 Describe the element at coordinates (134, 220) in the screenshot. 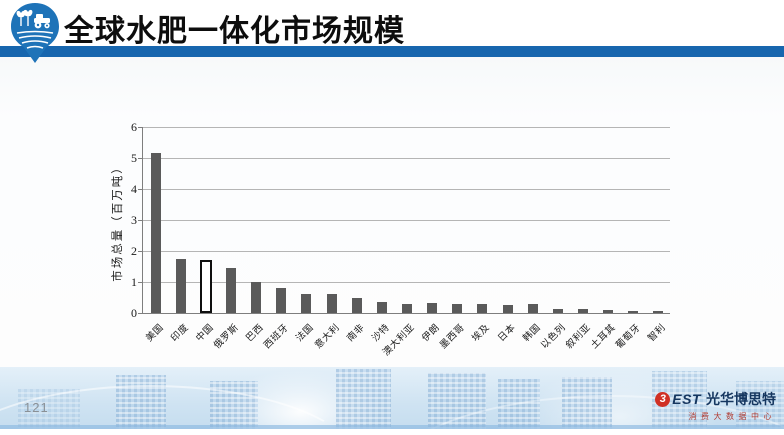

I see `y-tick-label-3: 3` at that location.